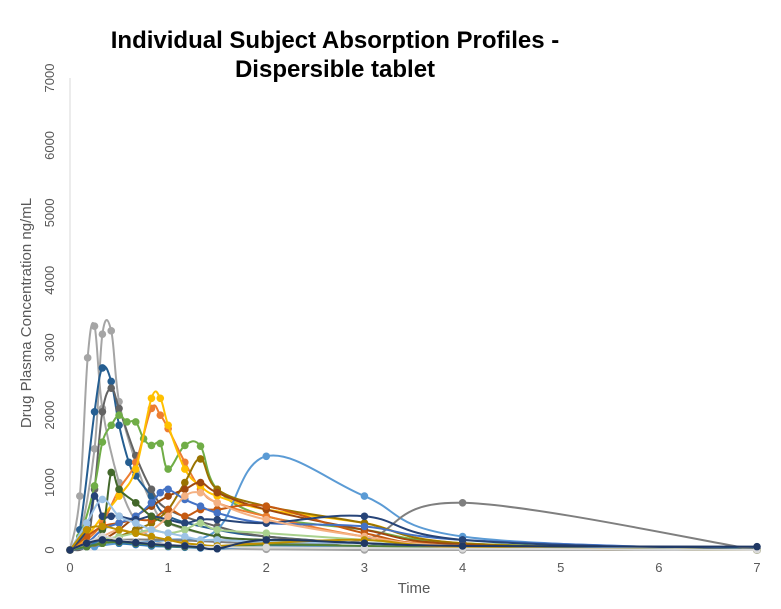  What do you see at coordinates (49, 78) in the screenshot?
I see `y-tick-label: 7000` at bounding box center [49, 78].